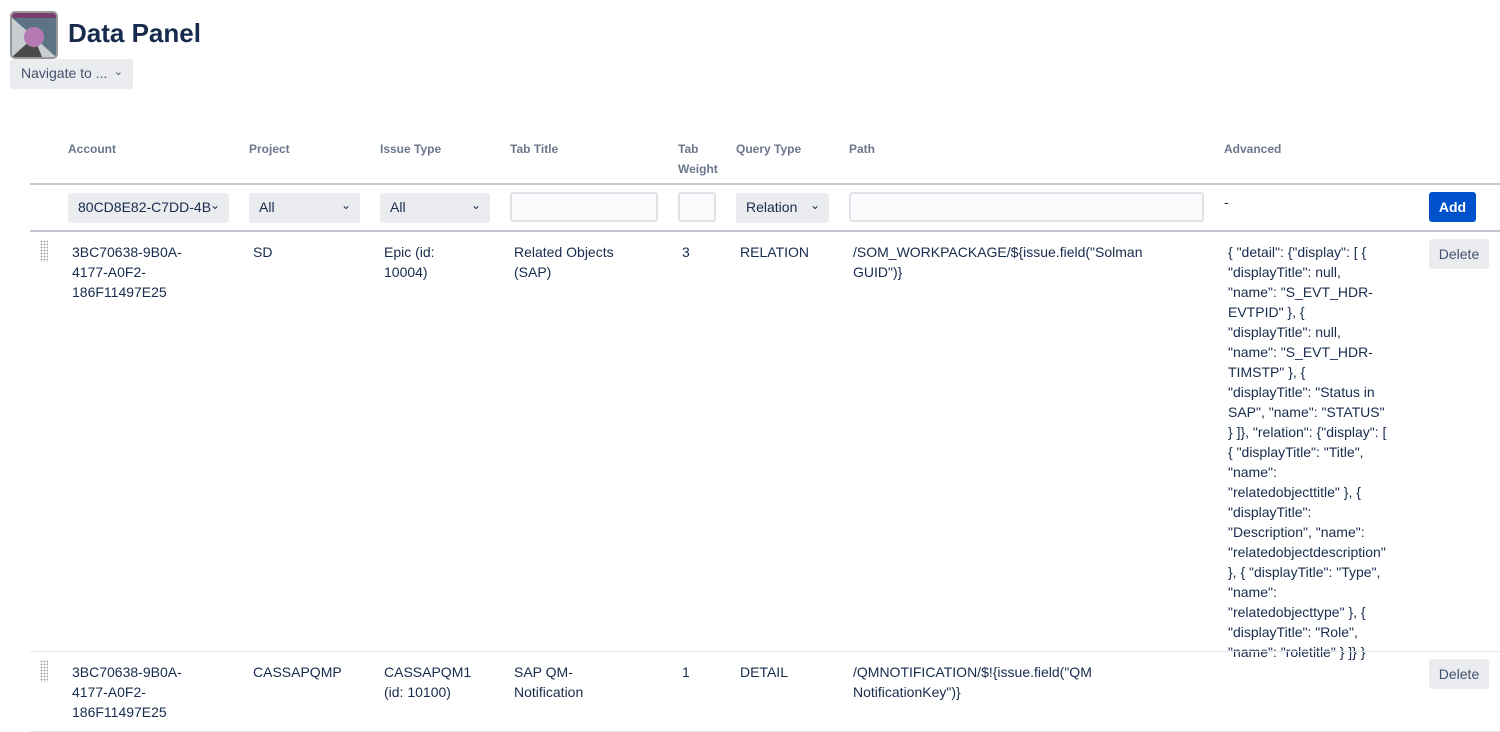 The height and width of the screenshot is (732, 1500). I want to click on tab-weight-input, so click(697, 207).